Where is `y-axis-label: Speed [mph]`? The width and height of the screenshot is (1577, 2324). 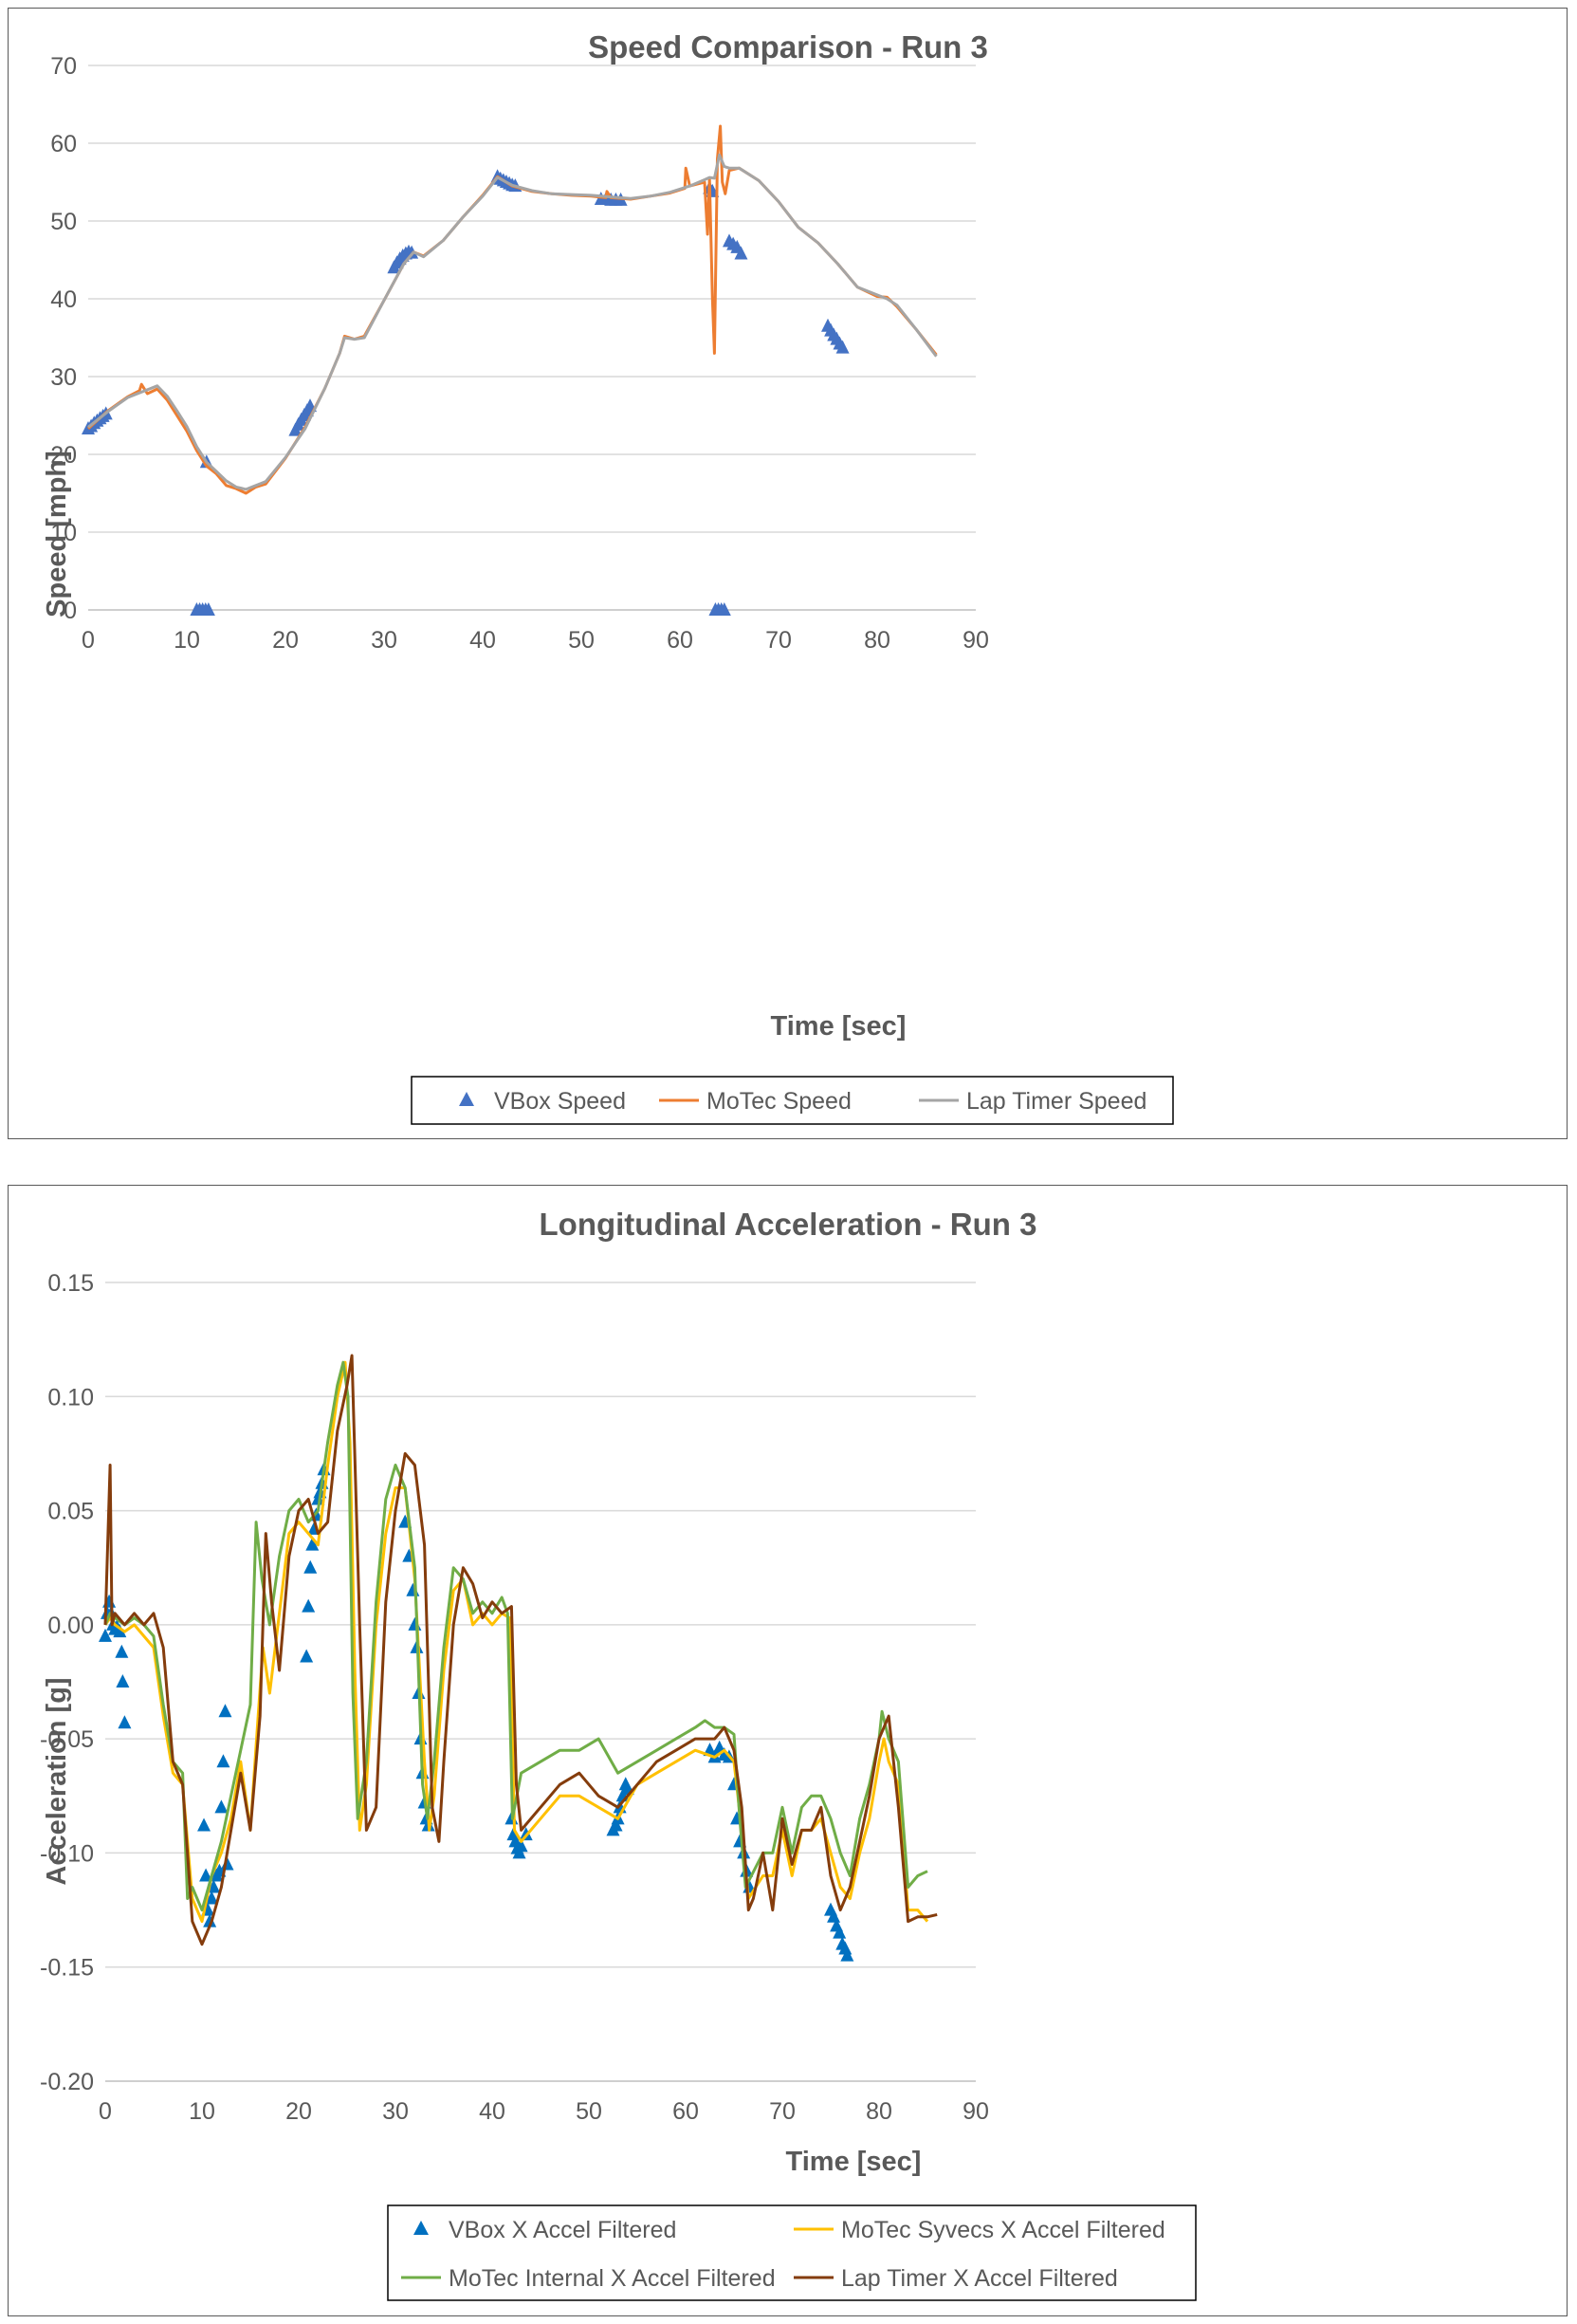 y-axis-label: Speed [mph] is located at coordinates (57, 534).